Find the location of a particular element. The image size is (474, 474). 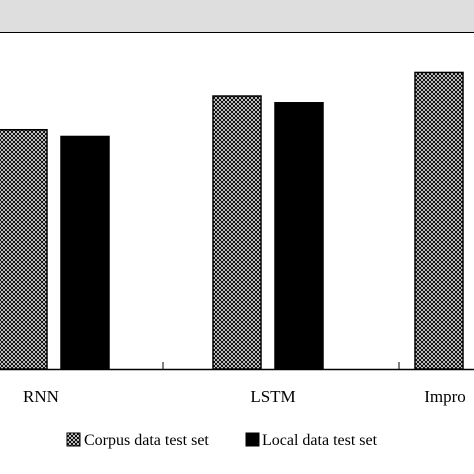

legend-label-corpus: Corpus data test set is located at coordinates (146, 440).